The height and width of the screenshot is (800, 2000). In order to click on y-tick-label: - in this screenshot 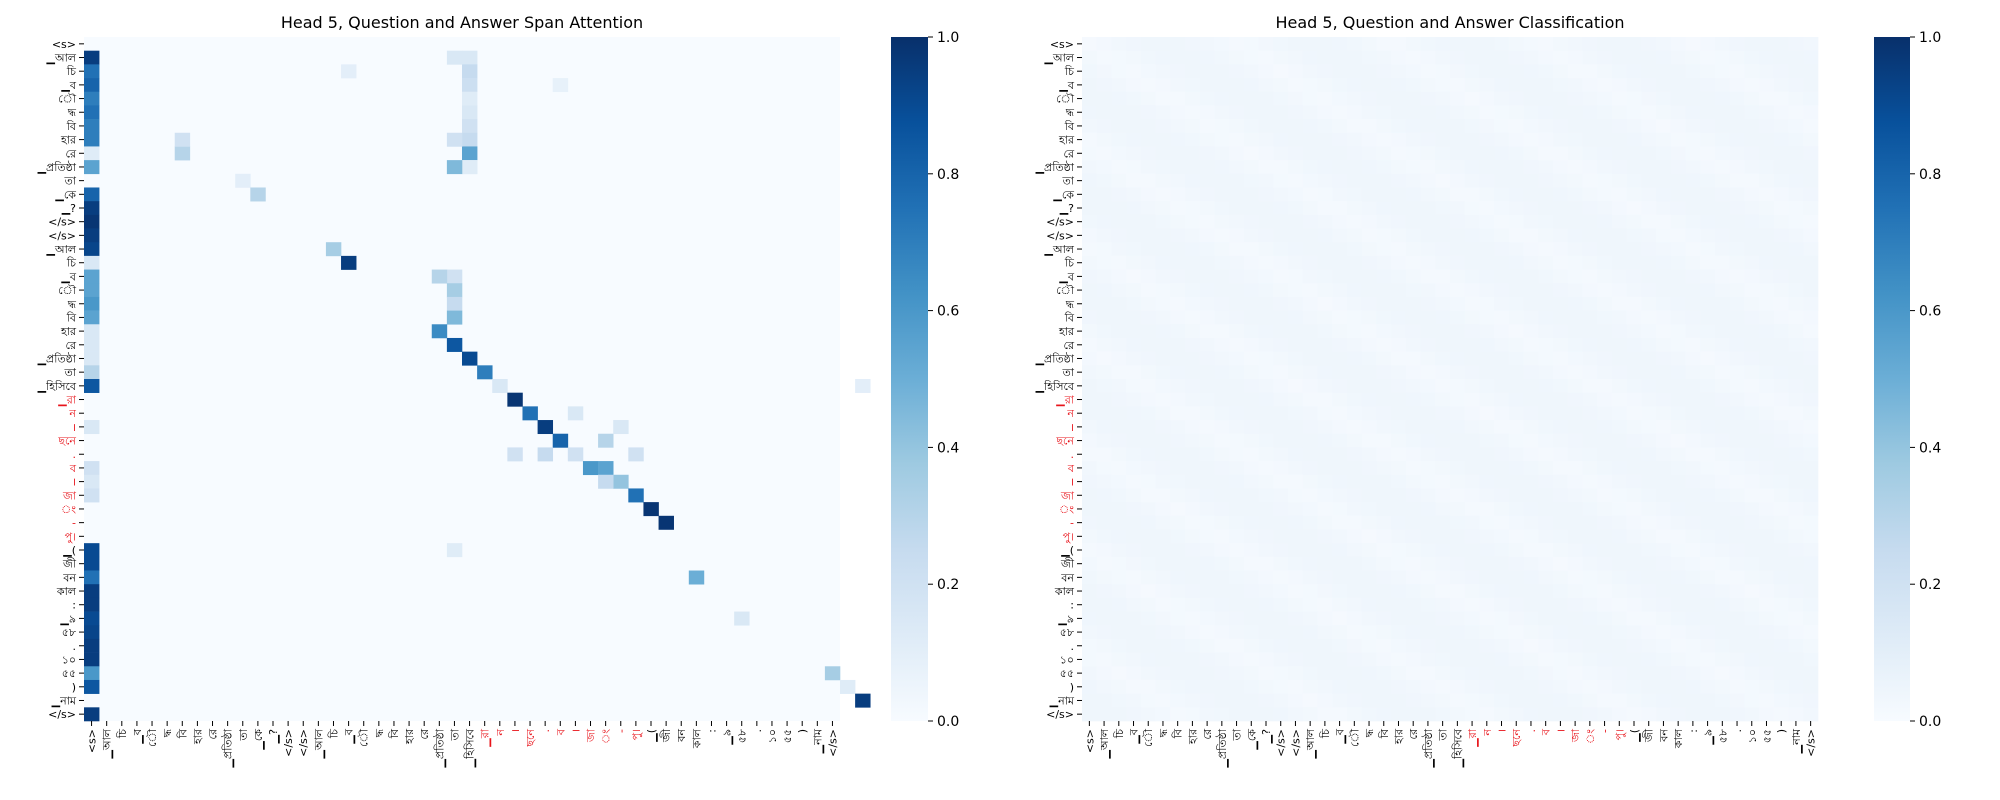, I will do `click(1072, 523)`.